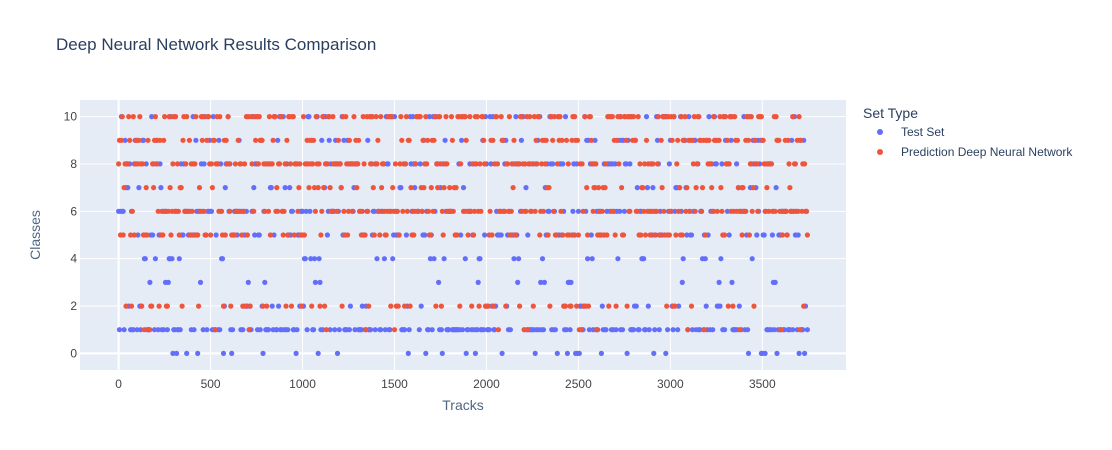 The image size is (1112, 450). I want to click on legend-item-prediction: Prediction Deep Neural Network, so click(975, 152).